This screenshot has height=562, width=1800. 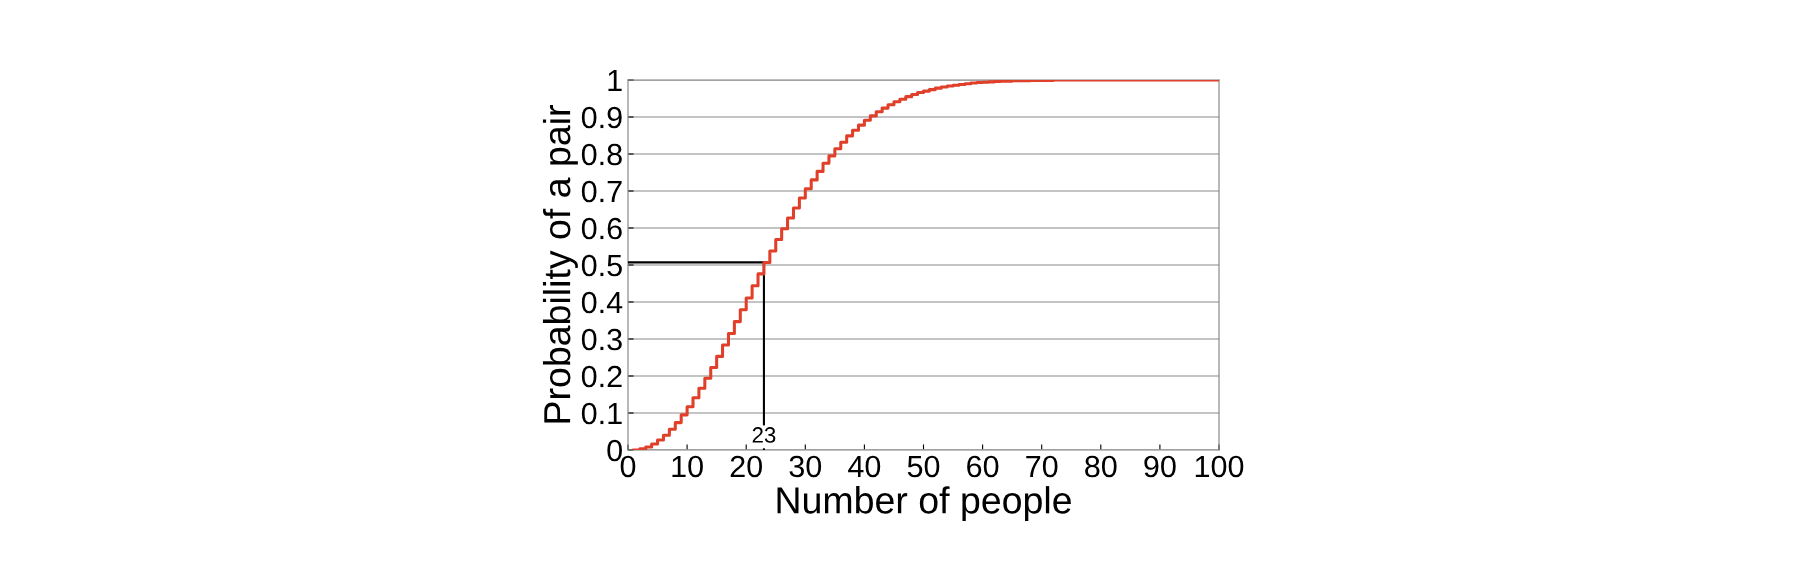 I want to click on x-tick-label: 30, so click(x=805, y=466).